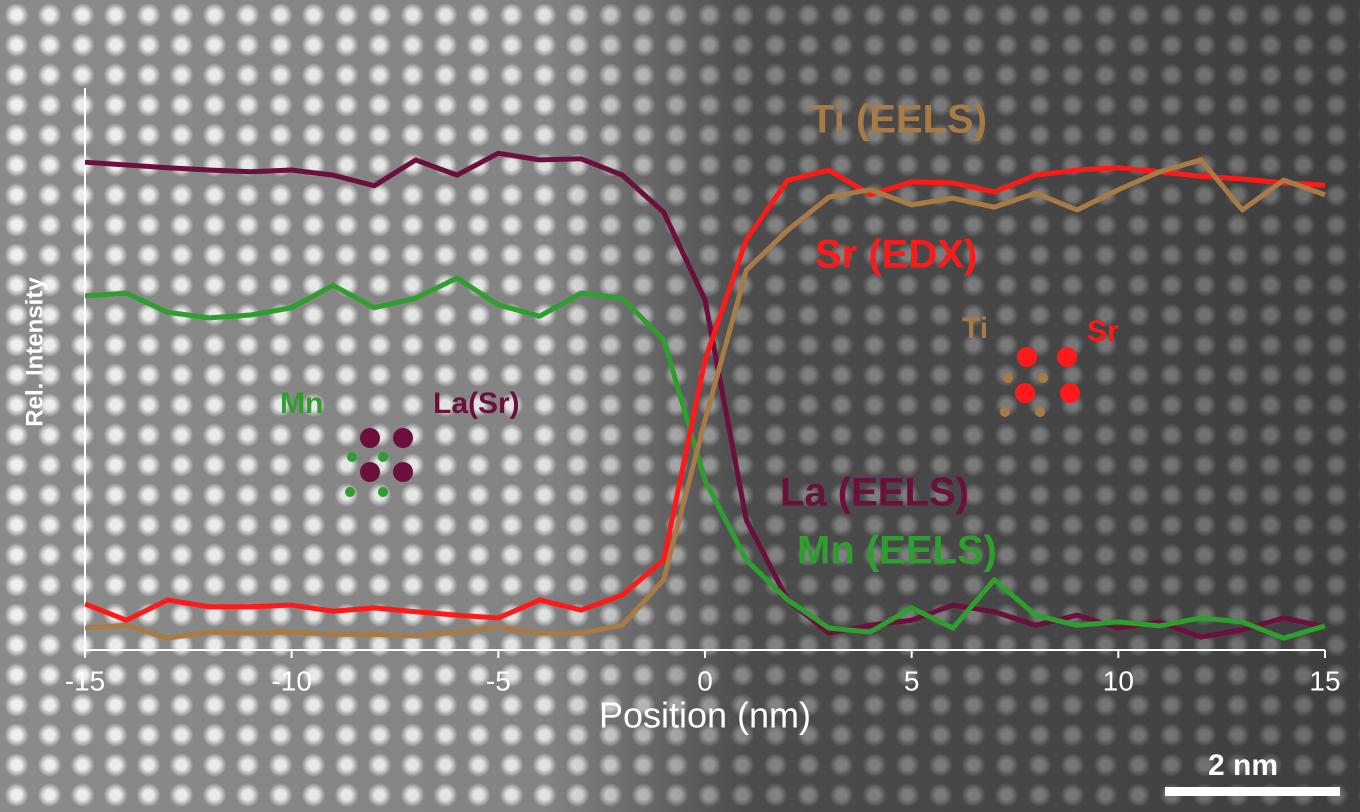  Describe the element at coordinates (896, 255) in the screenshot. I see `series-label: Sr (EDX)` at that location.